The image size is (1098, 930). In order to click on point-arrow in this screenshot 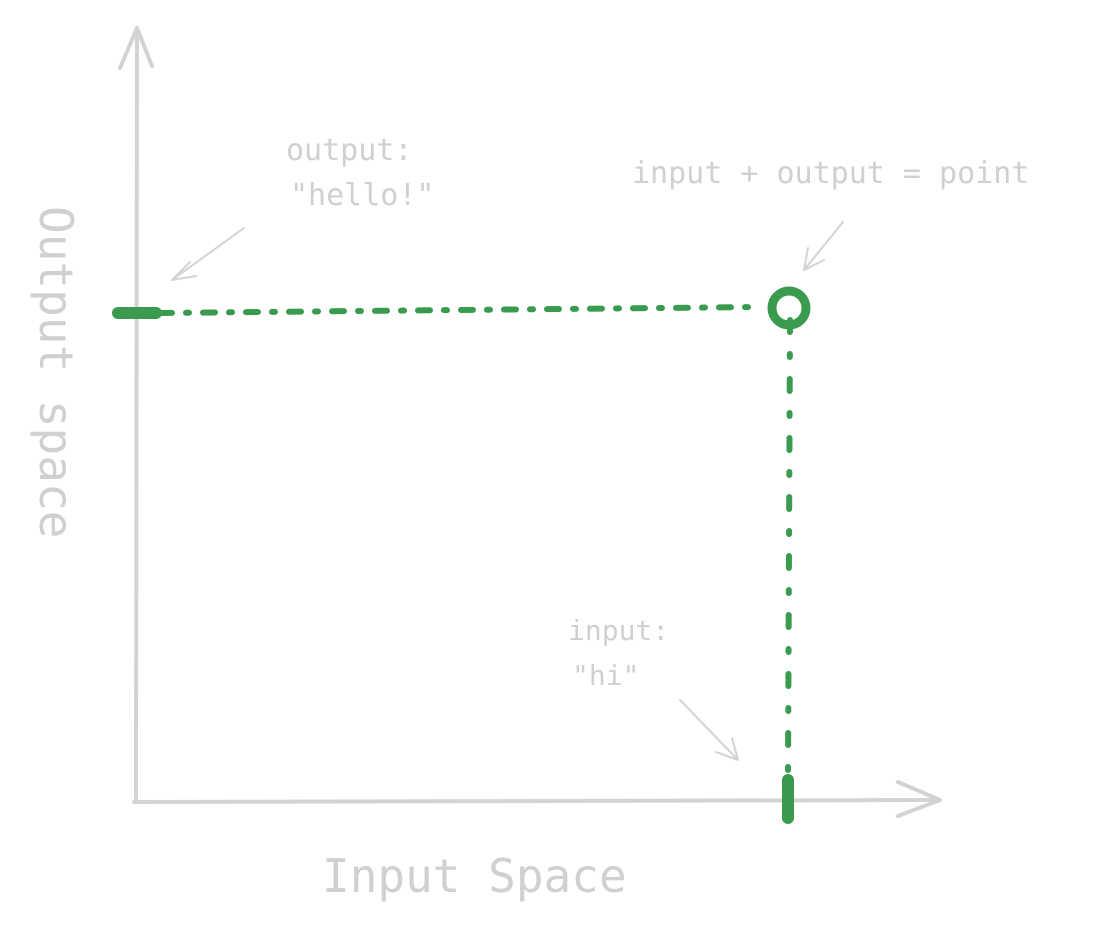, I will do `click(823, 246)`.